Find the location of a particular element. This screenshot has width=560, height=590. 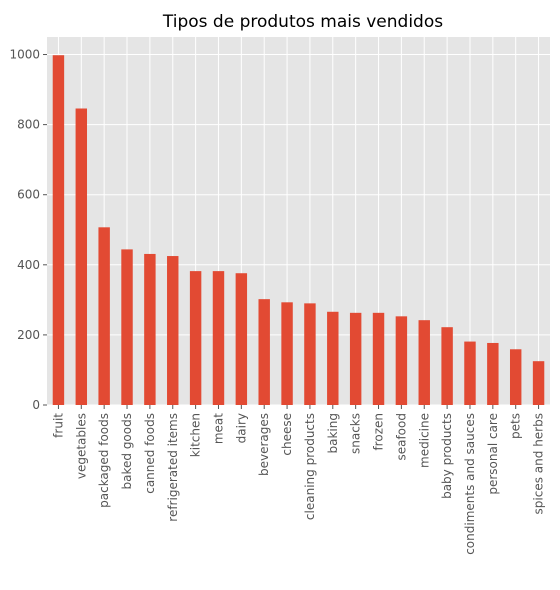

bar-refrigerated-items is located at coordinates (173, 330).